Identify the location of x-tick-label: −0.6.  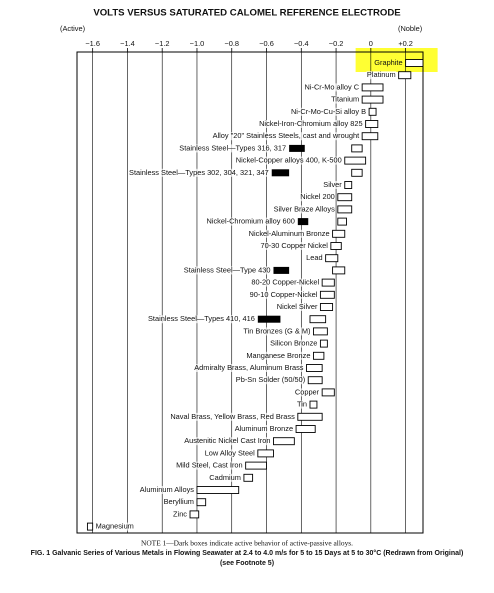
(266, 43).